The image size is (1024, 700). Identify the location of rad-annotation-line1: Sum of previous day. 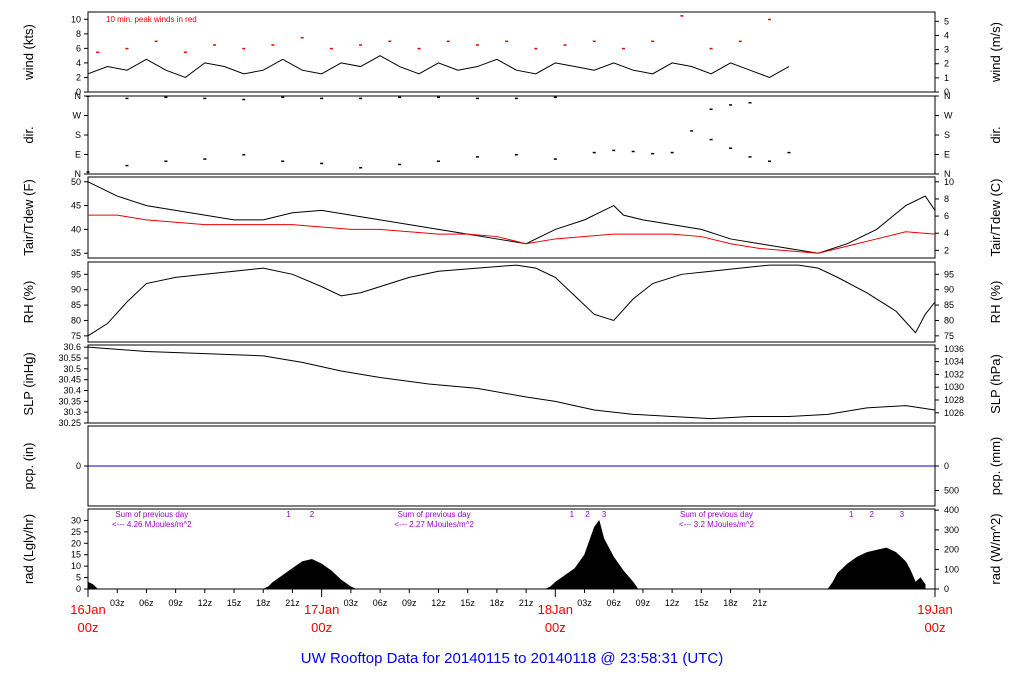
(434, 514).